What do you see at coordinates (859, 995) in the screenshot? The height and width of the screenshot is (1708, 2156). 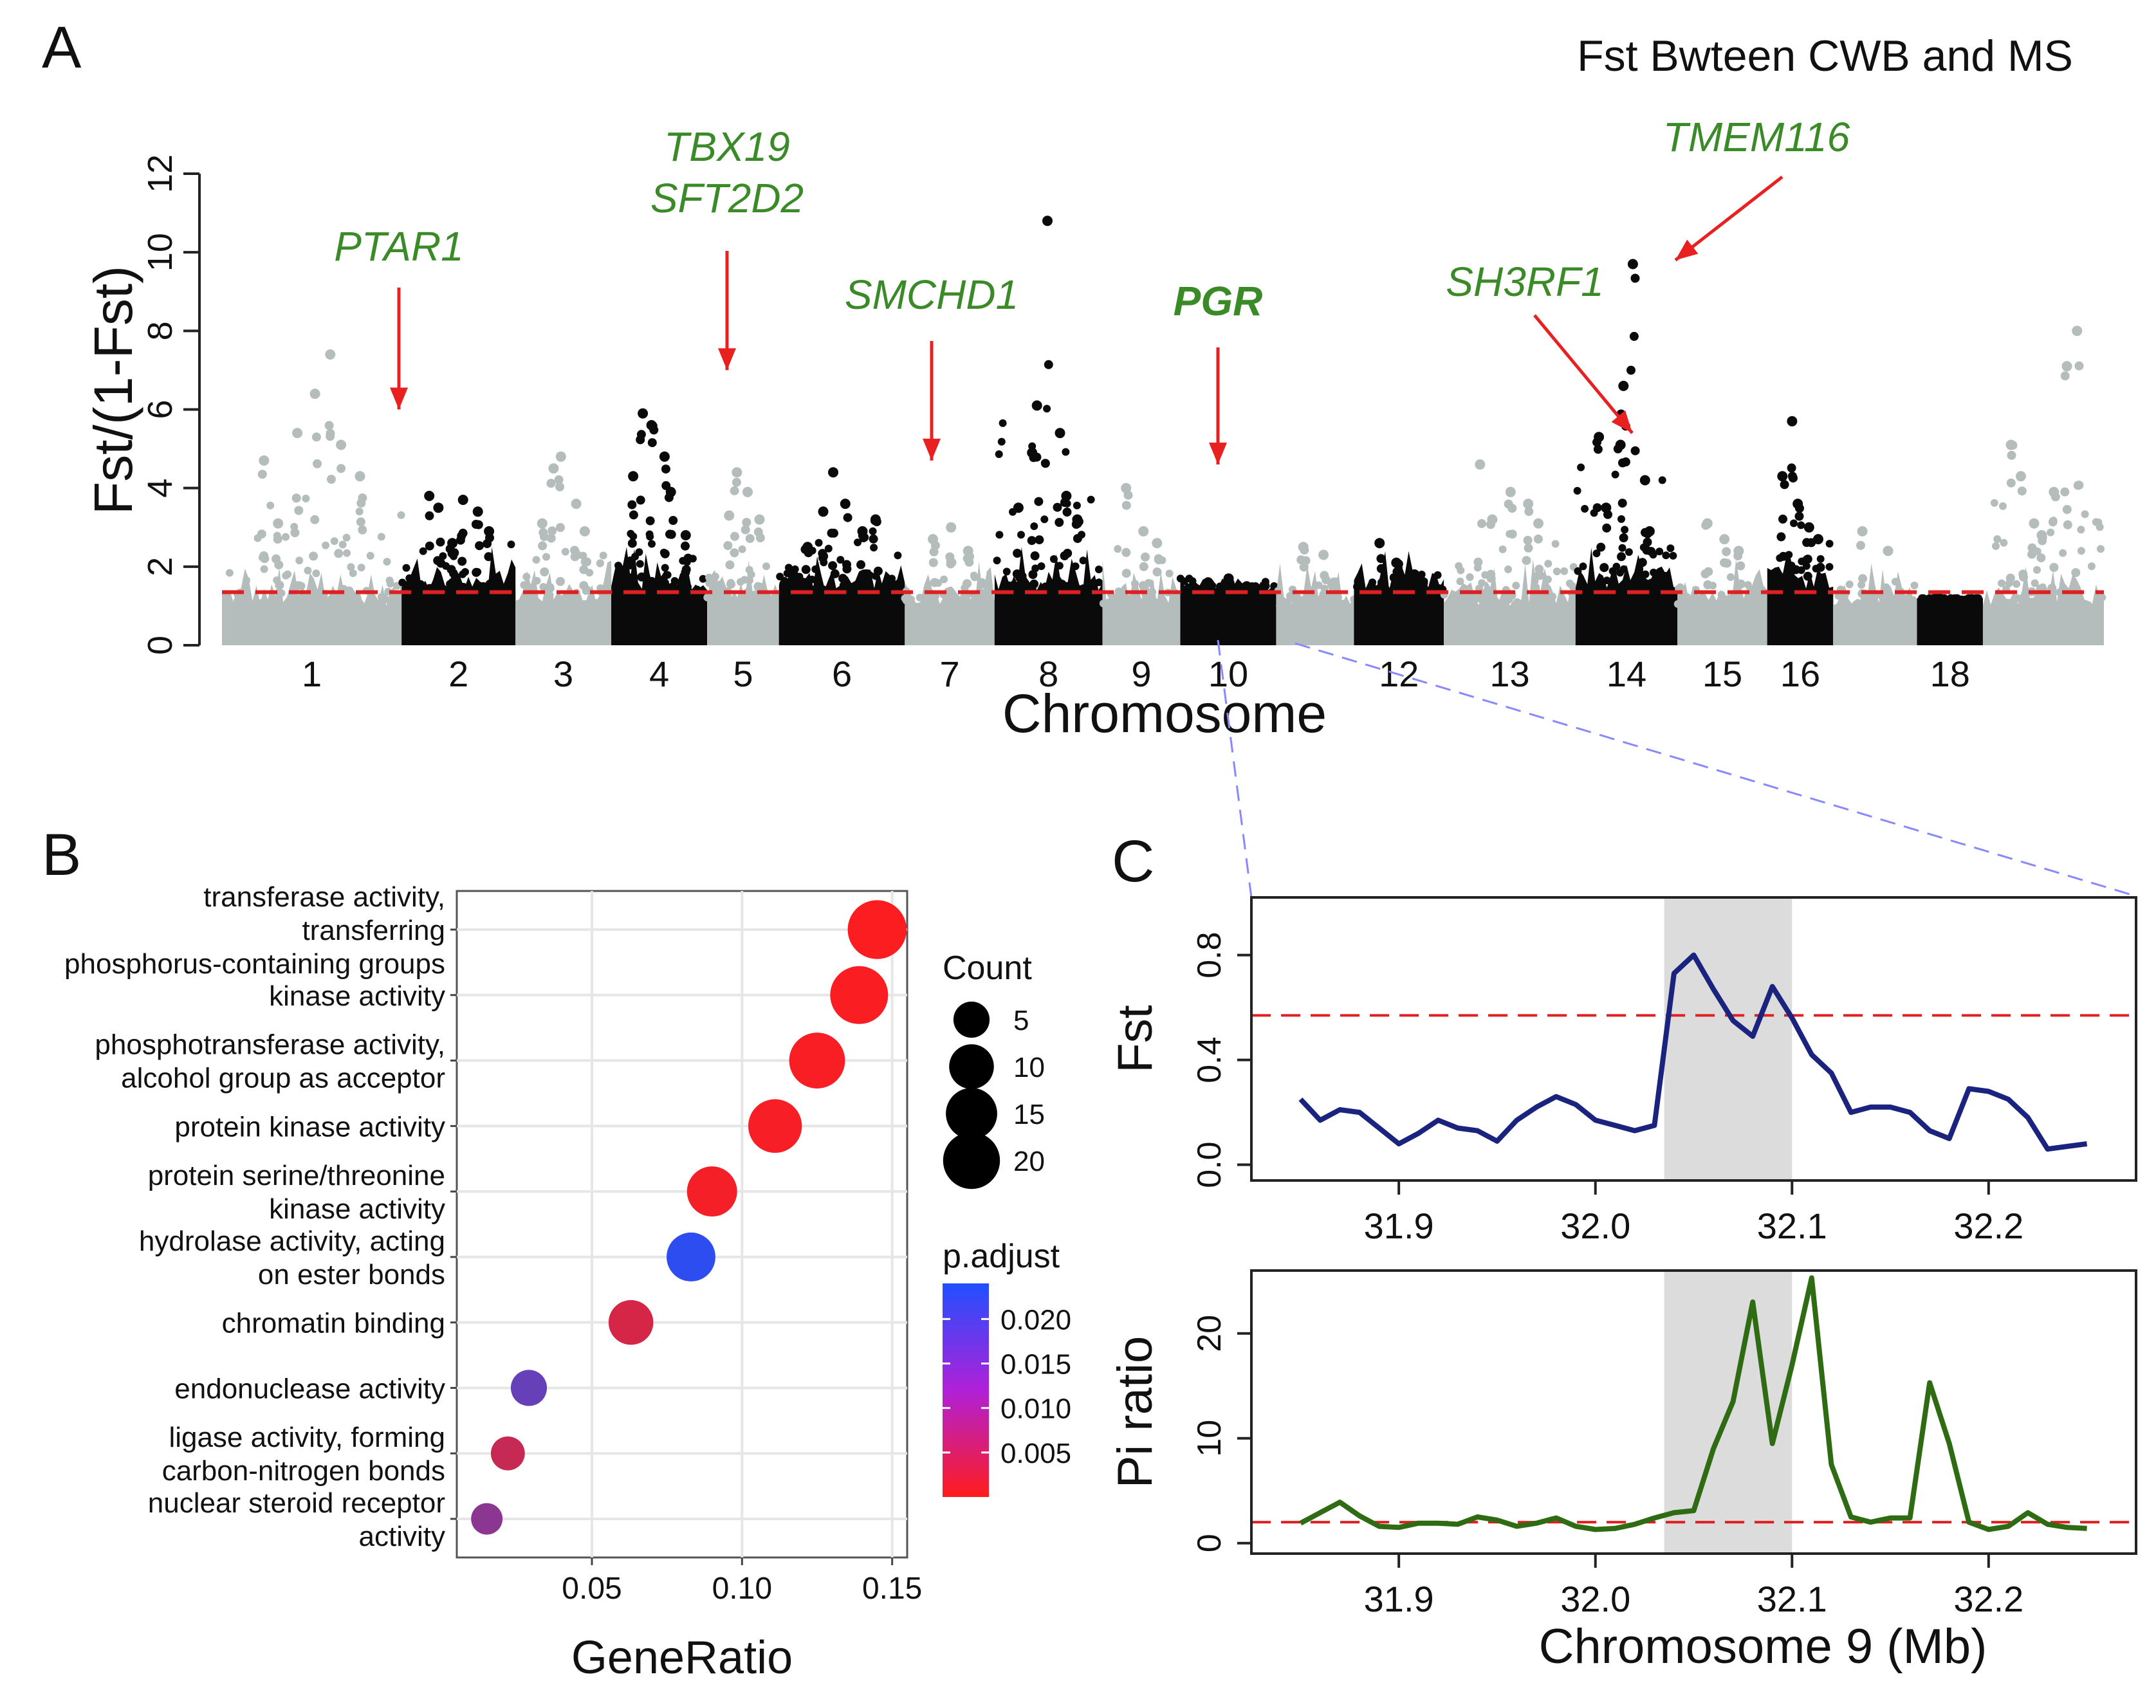 I see `go-term-dot` at bounding box center [859, 995].